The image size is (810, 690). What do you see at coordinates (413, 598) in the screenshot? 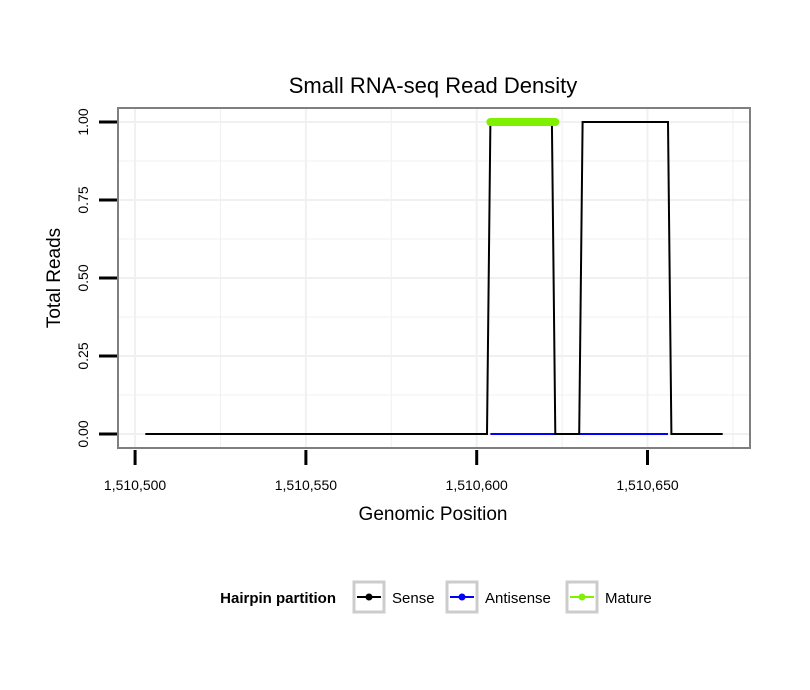
I see `legend-entry-label: Sense` at bounding box center [413, 598].